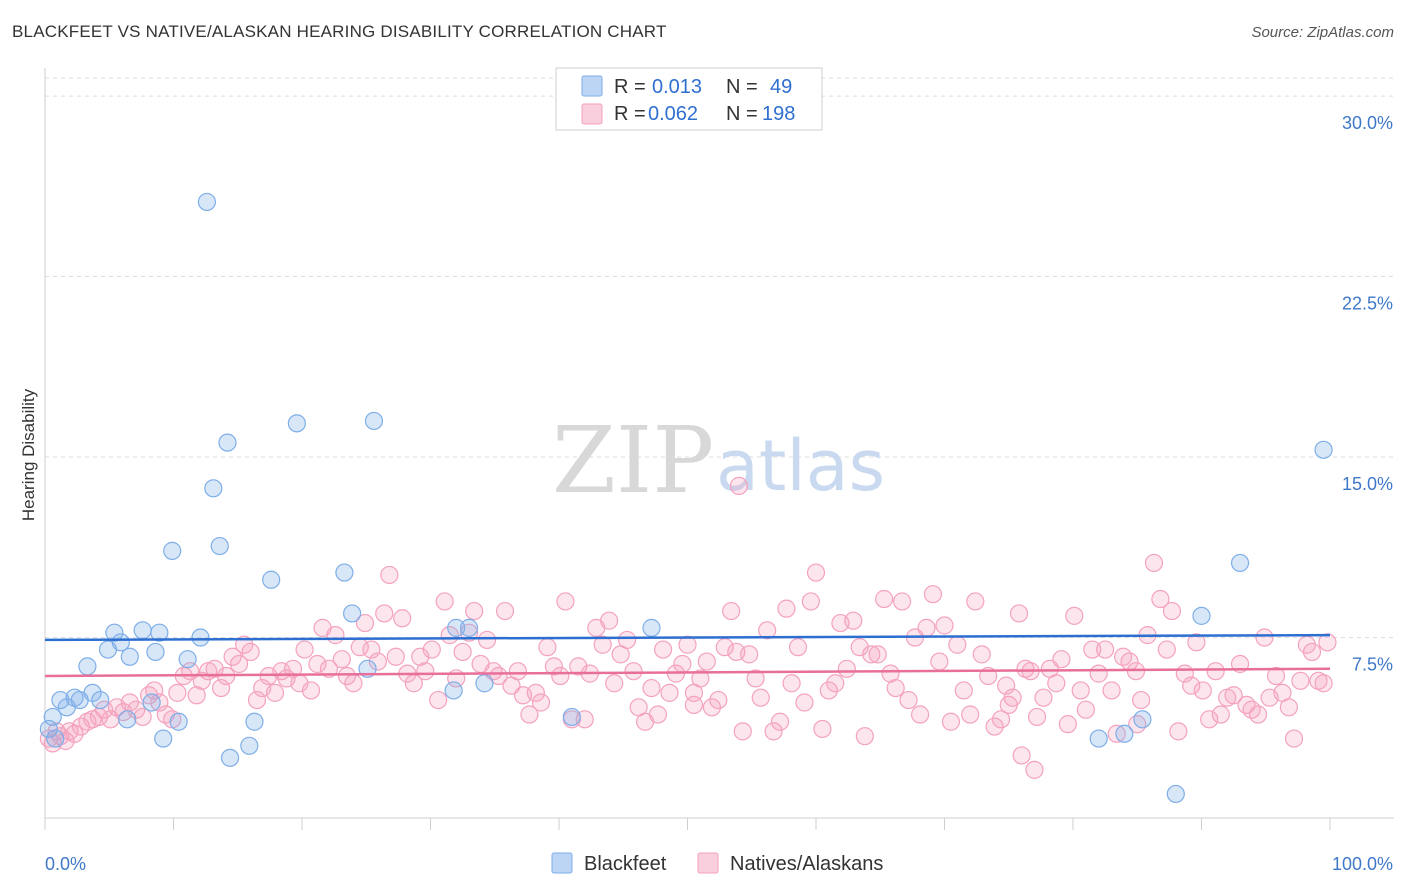  What do you see at coordinates (630, 87) in the screenshot?
I see `legend-r-label-1: R =` at bounding box center [630, 87].